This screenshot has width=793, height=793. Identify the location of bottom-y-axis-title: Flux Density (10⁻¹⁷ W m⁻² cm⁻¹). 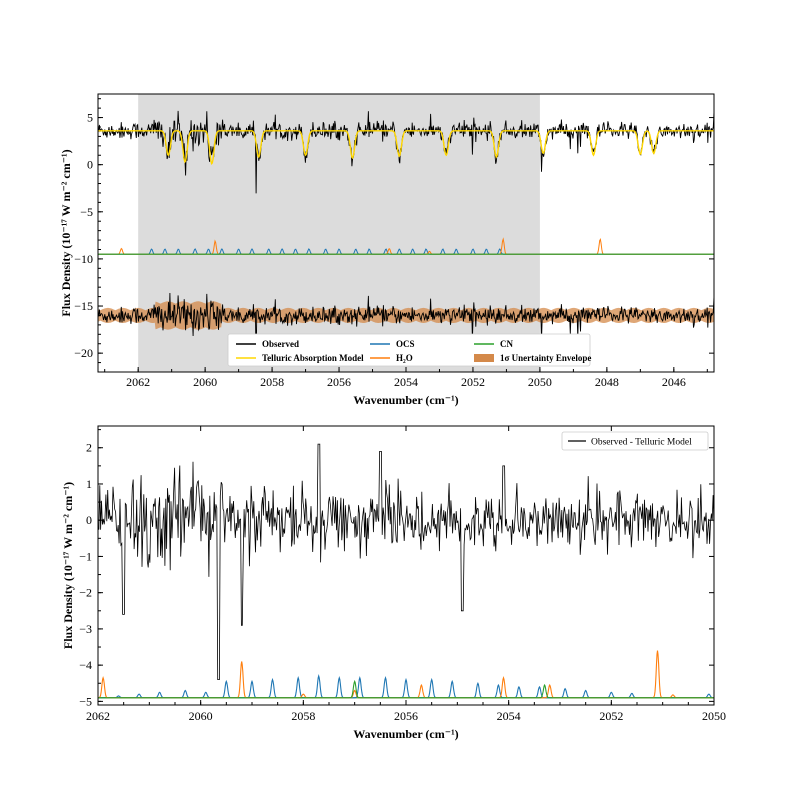
(68, 565).